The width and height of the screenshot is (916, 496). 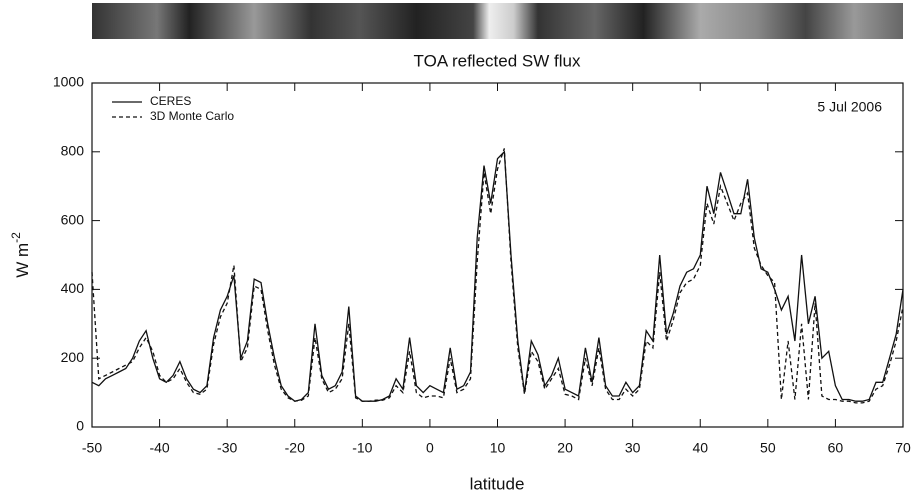 I want to click on x-tick-label: -50, so click(x=92, y=448).